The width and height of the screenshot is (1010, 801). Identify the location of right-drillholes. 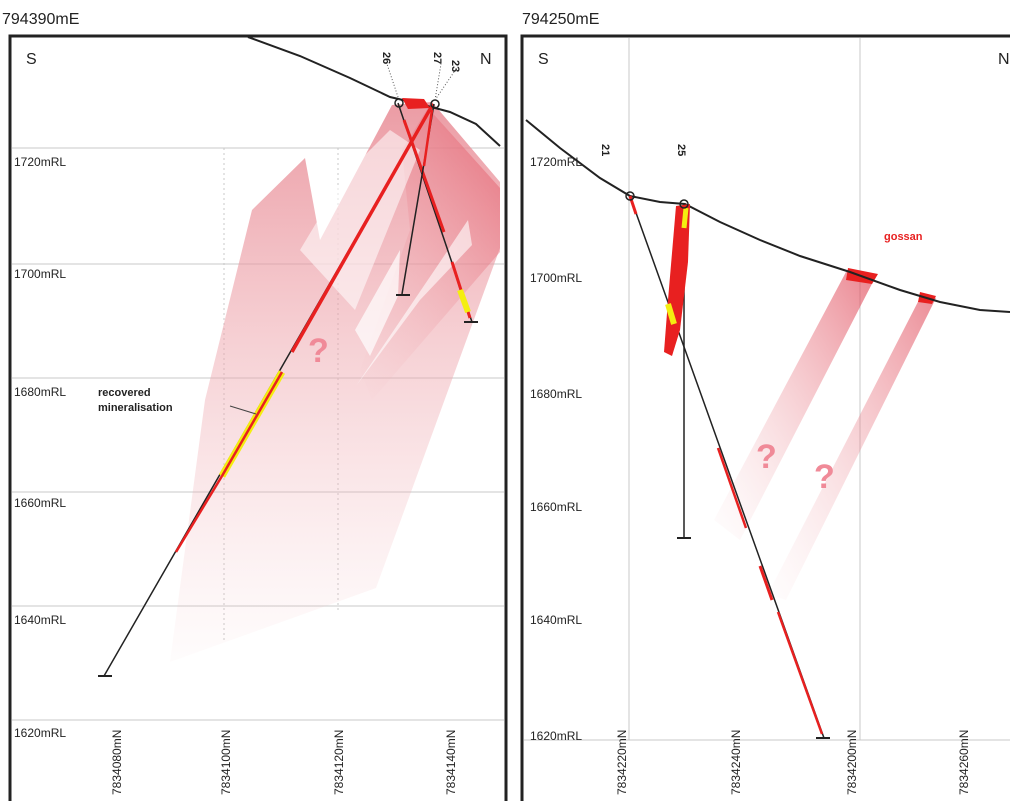
(727, 465).